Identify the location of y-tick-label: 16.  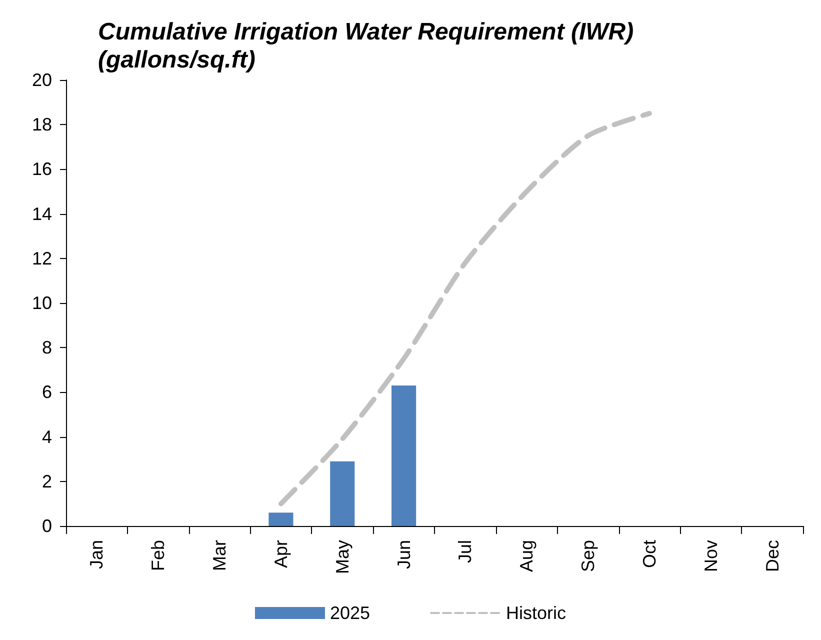
(42, 169).